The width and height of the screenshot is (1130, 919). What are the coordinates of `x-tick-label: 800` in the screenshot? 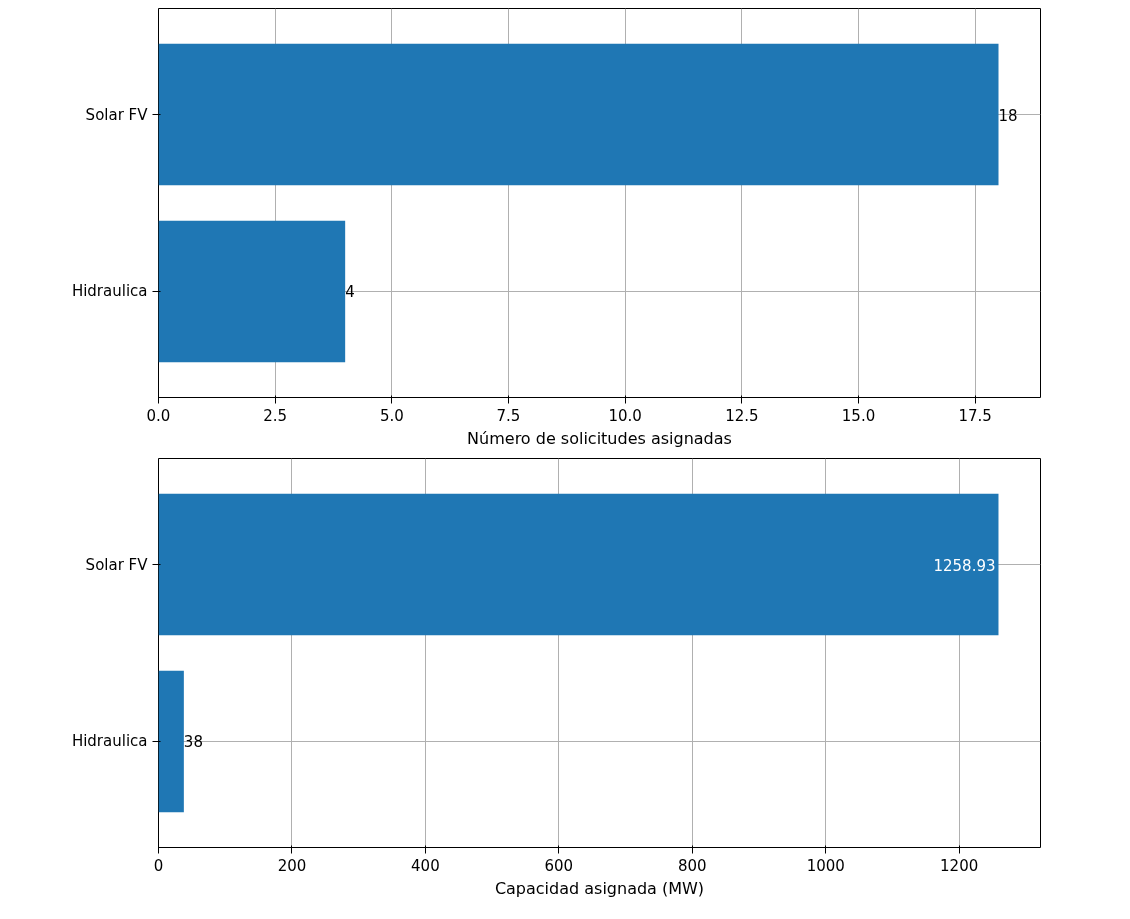 It's located at (692, 865).